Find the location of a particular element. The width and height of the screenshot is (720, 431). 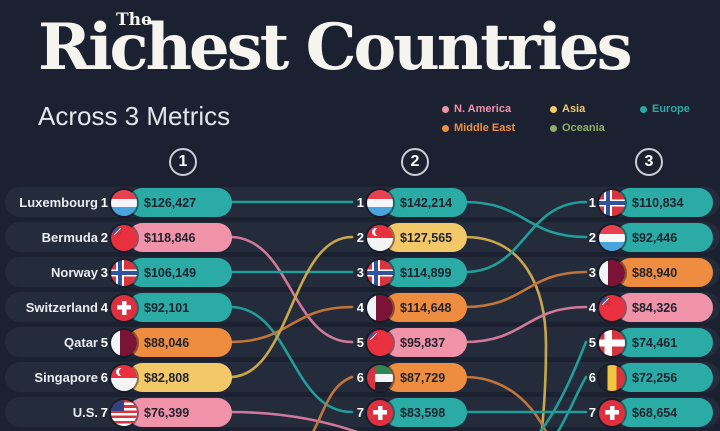

country-label: Norway is located at coordinates (74, 272).